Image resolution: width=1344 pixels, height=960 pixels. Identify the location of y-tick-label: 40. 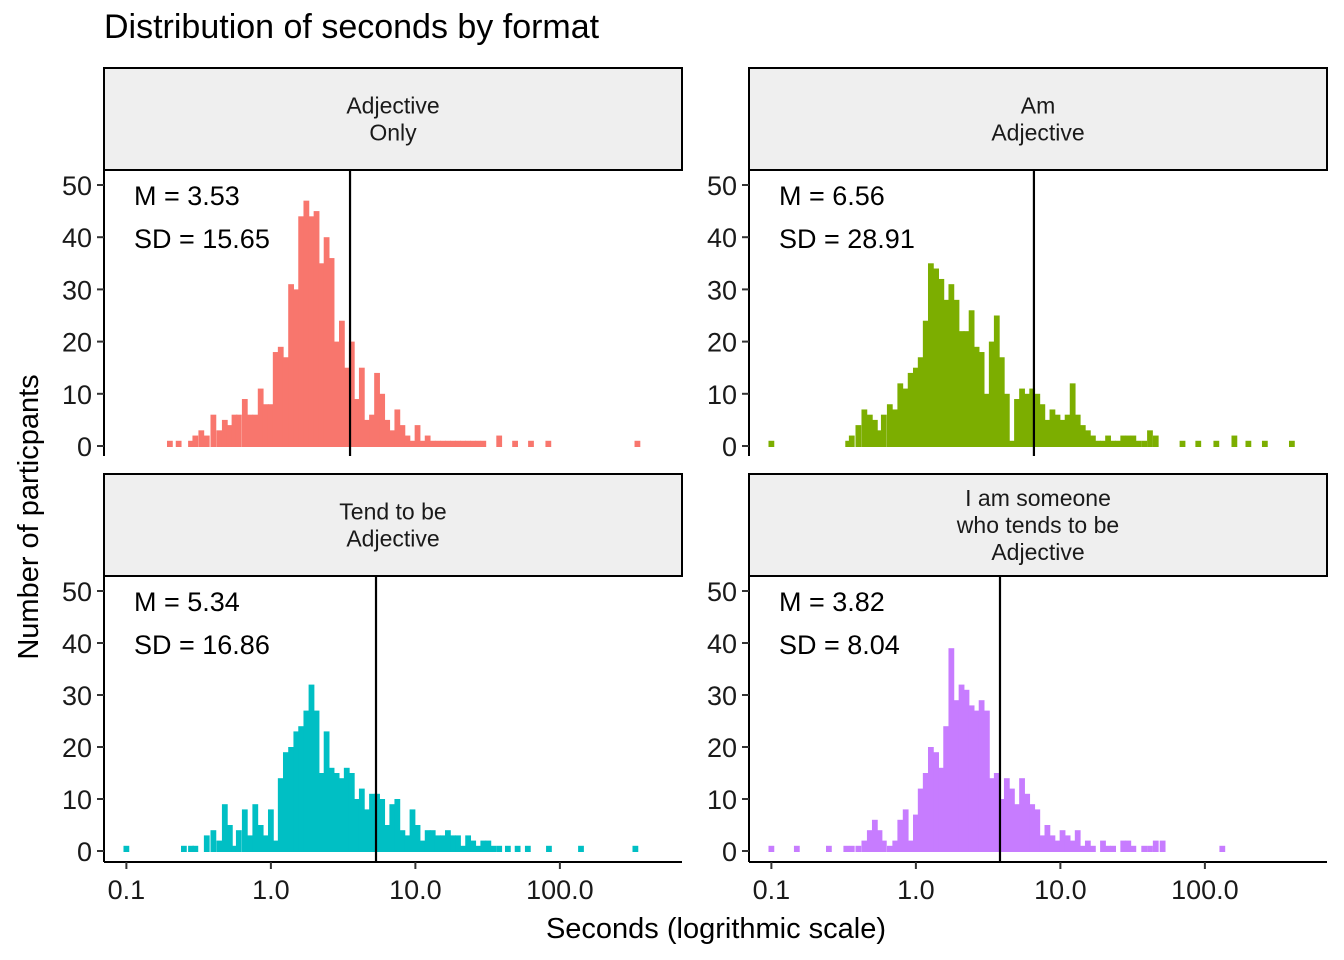
(722, 644).